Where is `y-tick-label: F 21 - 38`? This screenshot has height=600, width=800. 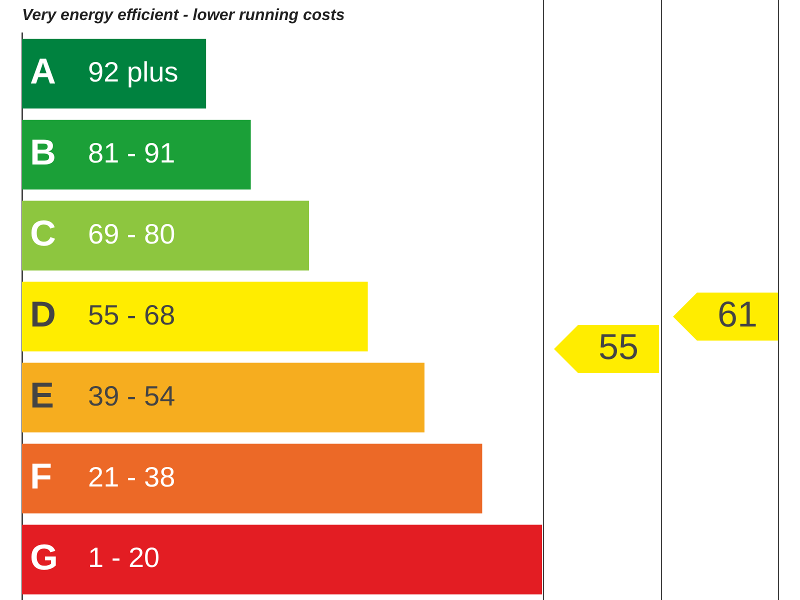
y-tick-label: F 21 - 38 is located at coordinates (103, 475).